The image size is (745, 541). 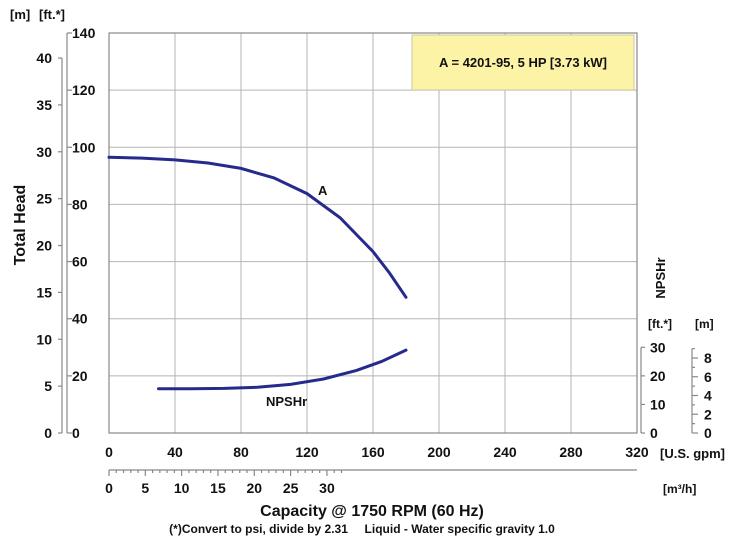 I want to click on x-secondary-tick-label: 15, so click(x=218, y=488).